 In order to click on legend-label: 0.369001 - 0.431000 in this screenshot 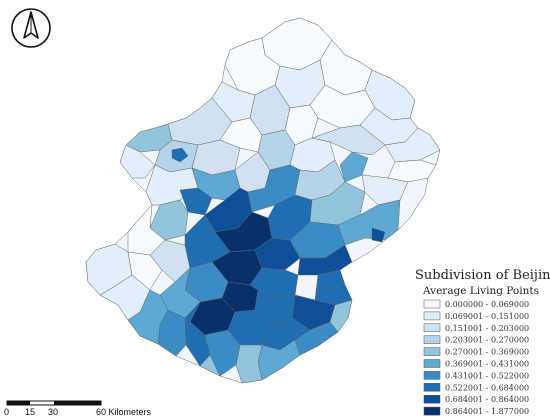, I will do `click(487, 364)`.